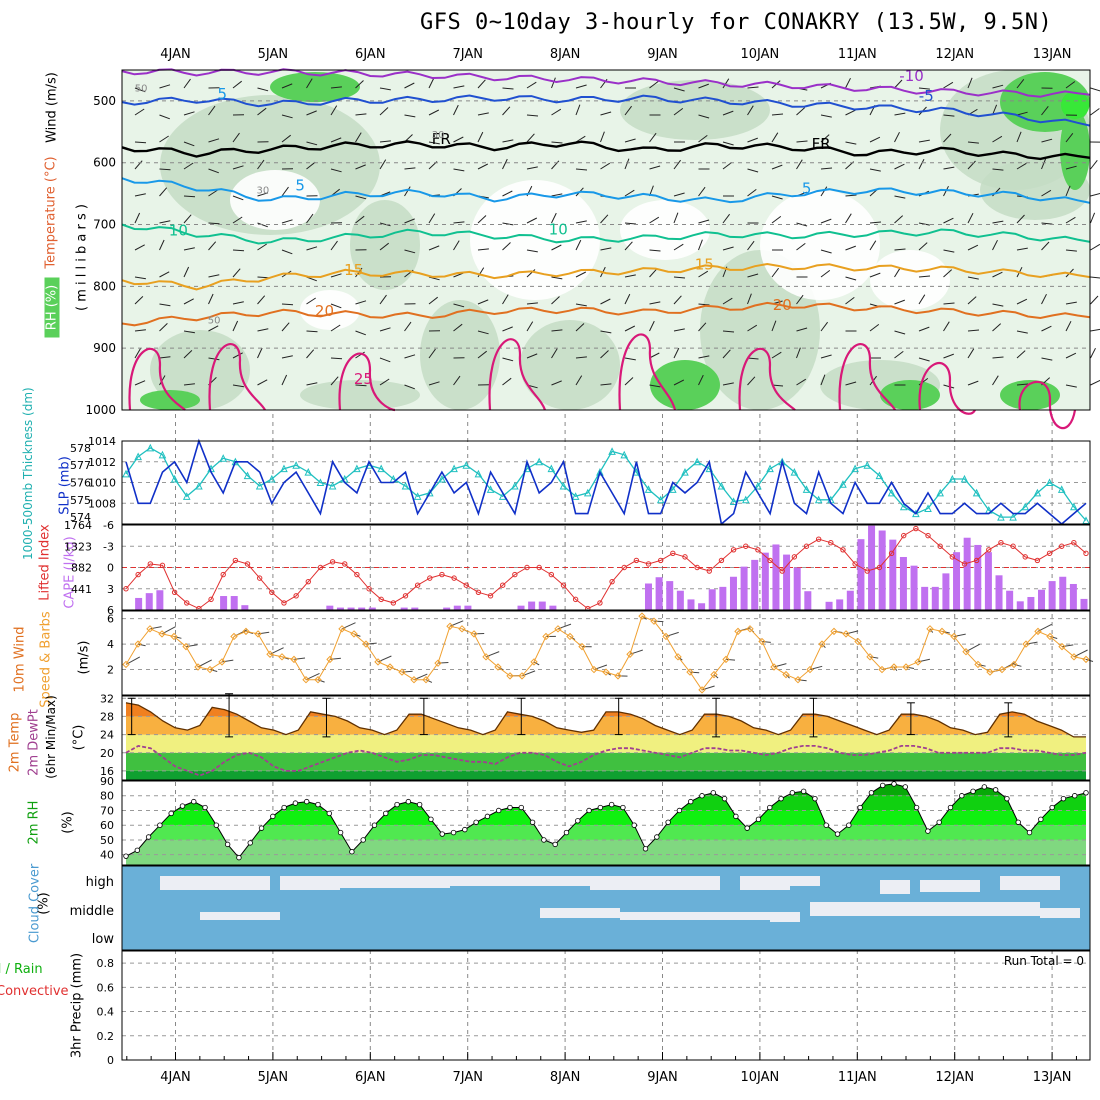 This screenshot has height=1100, width=1100. Describe the element at coordinates (467, 54) in the screenshot. I see `date-label-top: 7JAN` at that location.